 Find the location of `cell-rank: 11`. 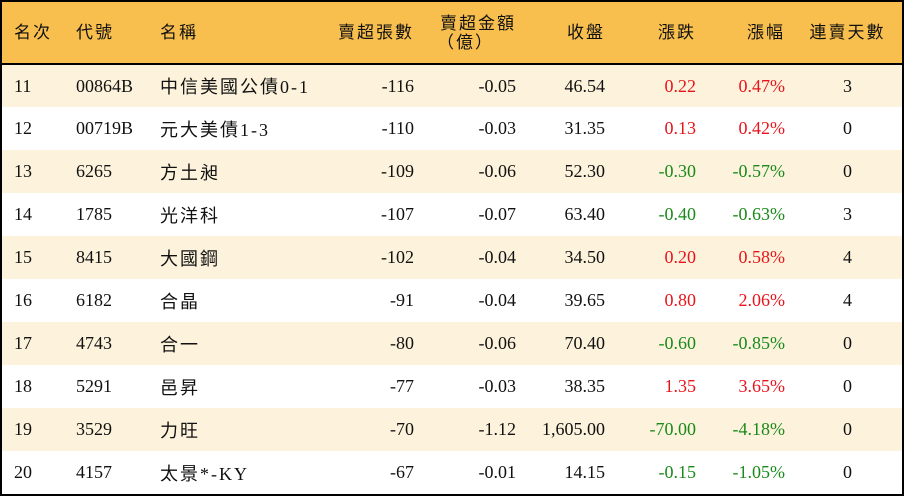

cell-rank: 11 is located at coordinates (23, 85).